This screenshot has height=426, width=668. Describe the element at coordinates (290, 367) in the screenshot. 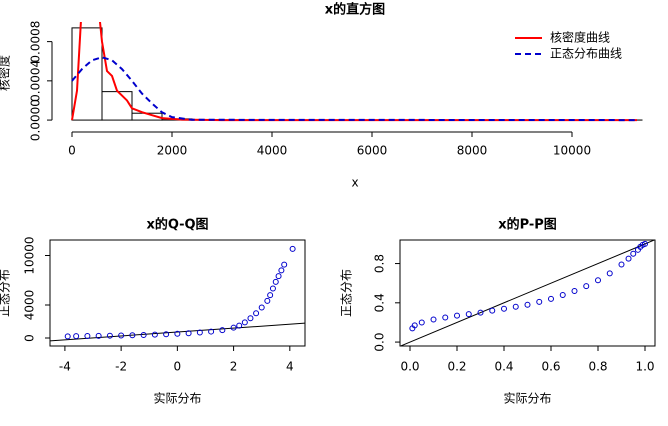

I see `x-tick-label: 4` at that location.